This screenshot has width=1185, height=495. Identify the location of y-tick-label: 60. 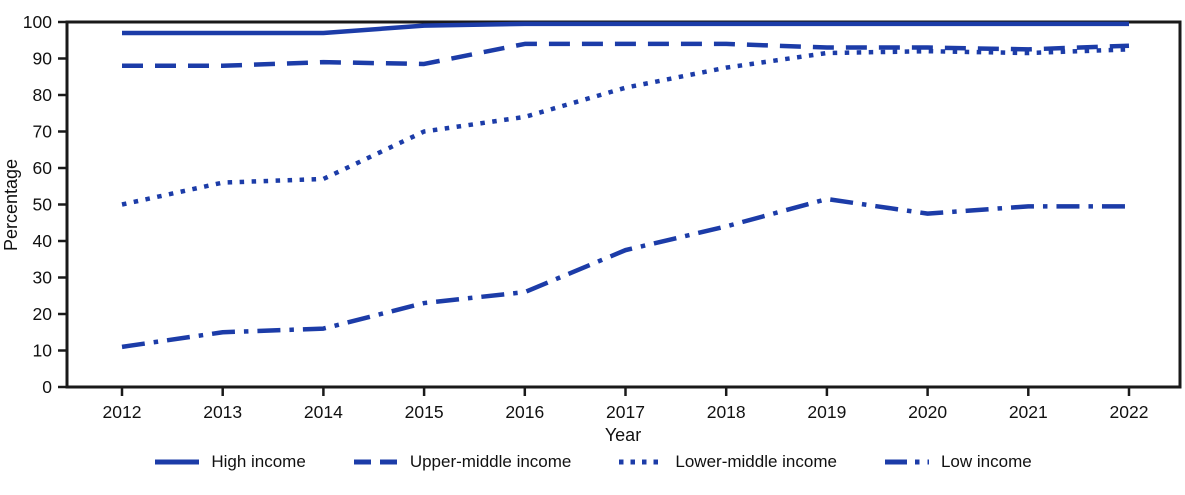
(43, 168).